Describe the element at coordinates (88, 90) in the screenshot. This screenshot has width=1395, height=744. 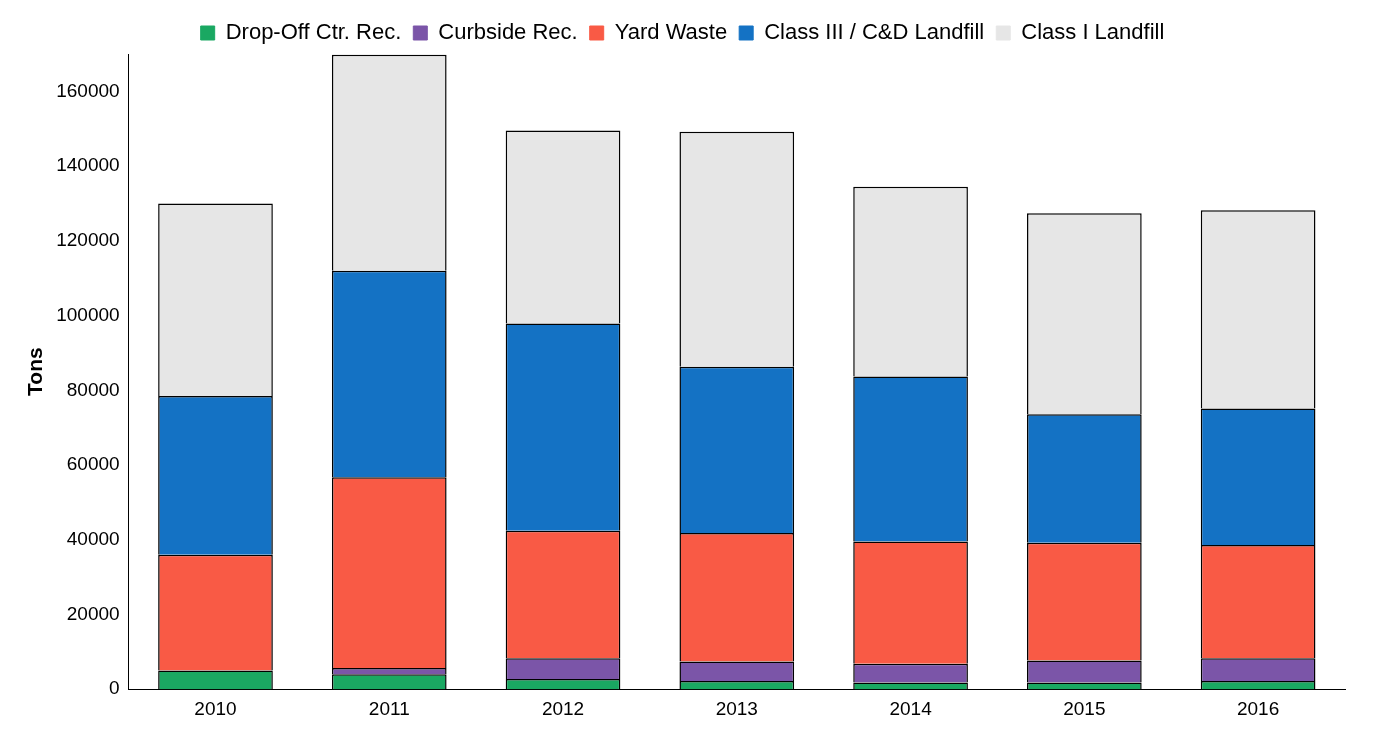
I see `y-tick-label: 160000` at that location.